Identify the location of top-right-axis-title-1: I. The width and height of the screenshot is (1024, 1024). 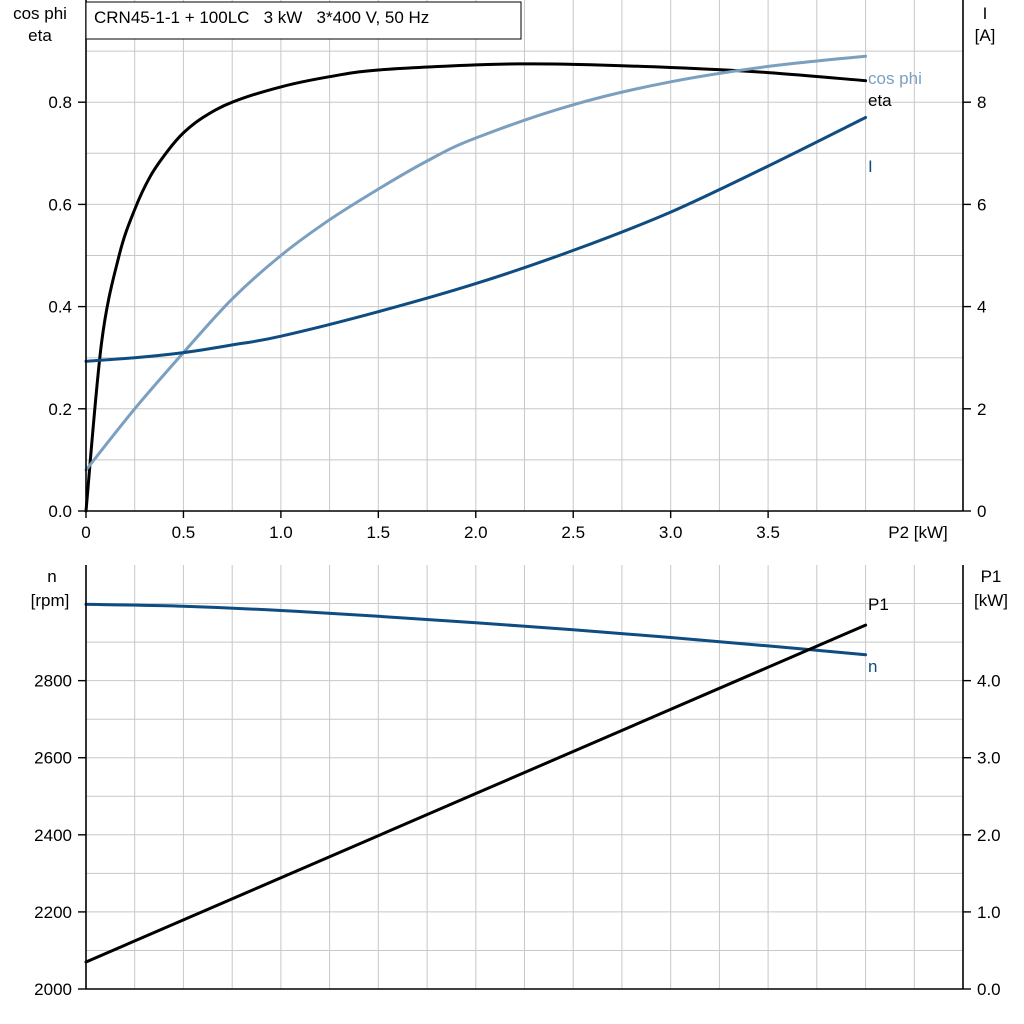
(985, 13).